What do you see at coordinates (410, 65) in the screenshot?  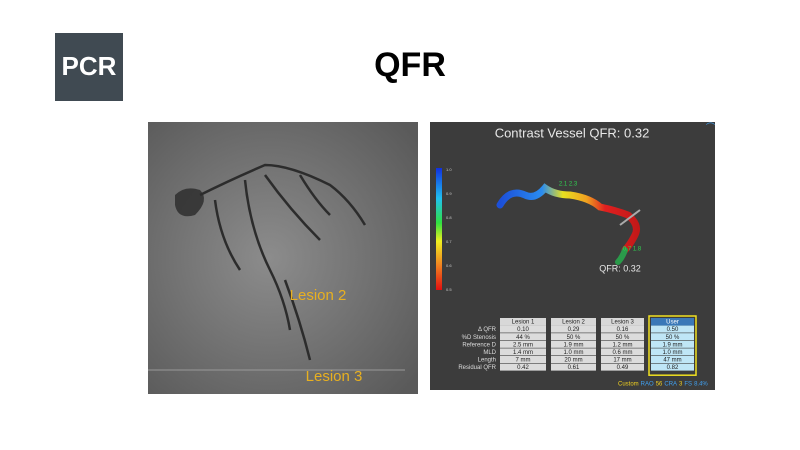 I see `slide-title: QFR` at bounding box center [410, 65].